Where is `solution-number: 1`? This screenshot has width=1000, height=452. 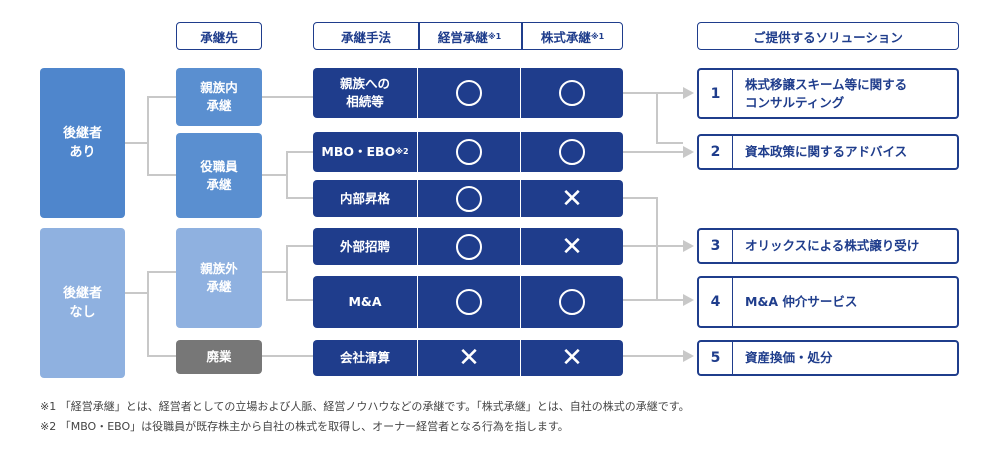 solution-number: 1 is located at coordinates (716, 93).